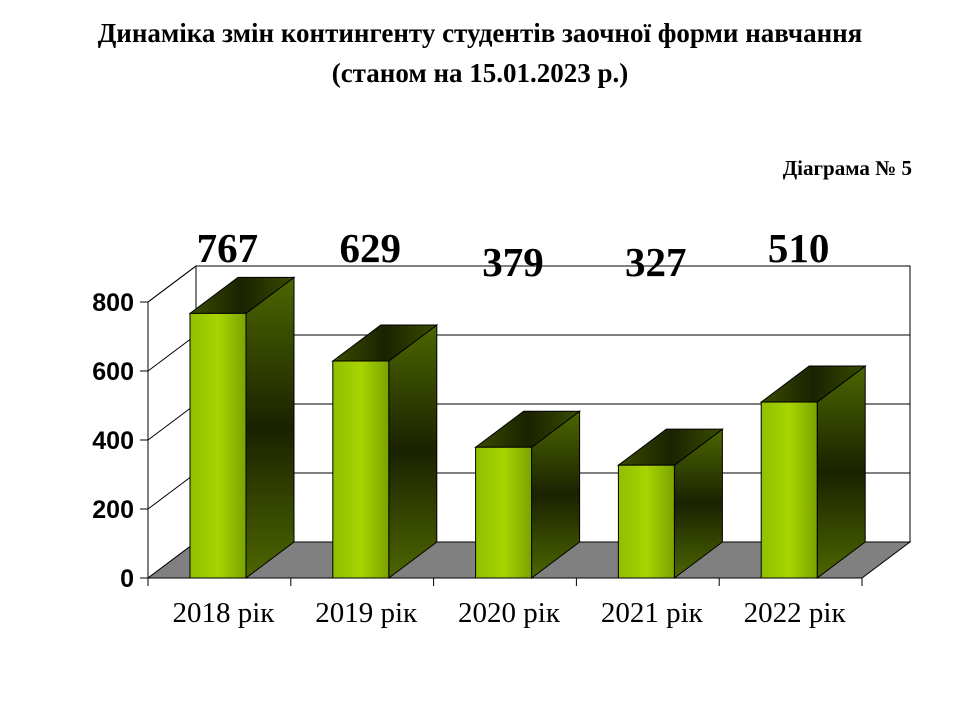 Image resolution: width=960 pixels, height=720 pixels. What do you see at coordinates (795, 613) in the screenshot?
I see `x-tick-label: 2022 рік` at bounding box center [795, 613].